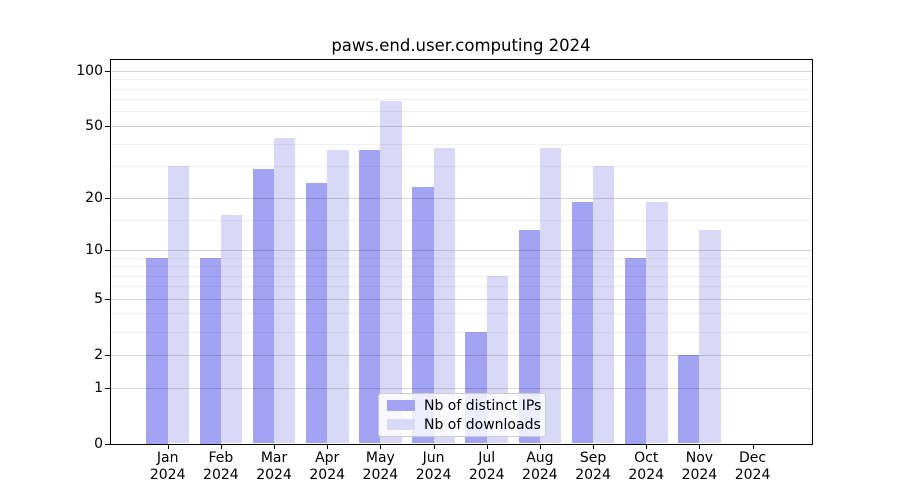  Describe the element at coordinates (486, 466) in the screenshot. I see `x-tick-label: Jul 2024` at that location.